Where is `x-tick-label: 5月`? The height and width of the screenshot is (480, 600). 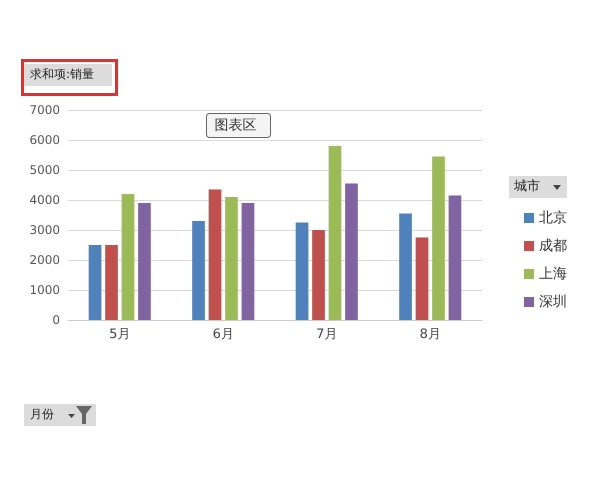
x-tick-label: 5月 is located at coordinates (119, 334).